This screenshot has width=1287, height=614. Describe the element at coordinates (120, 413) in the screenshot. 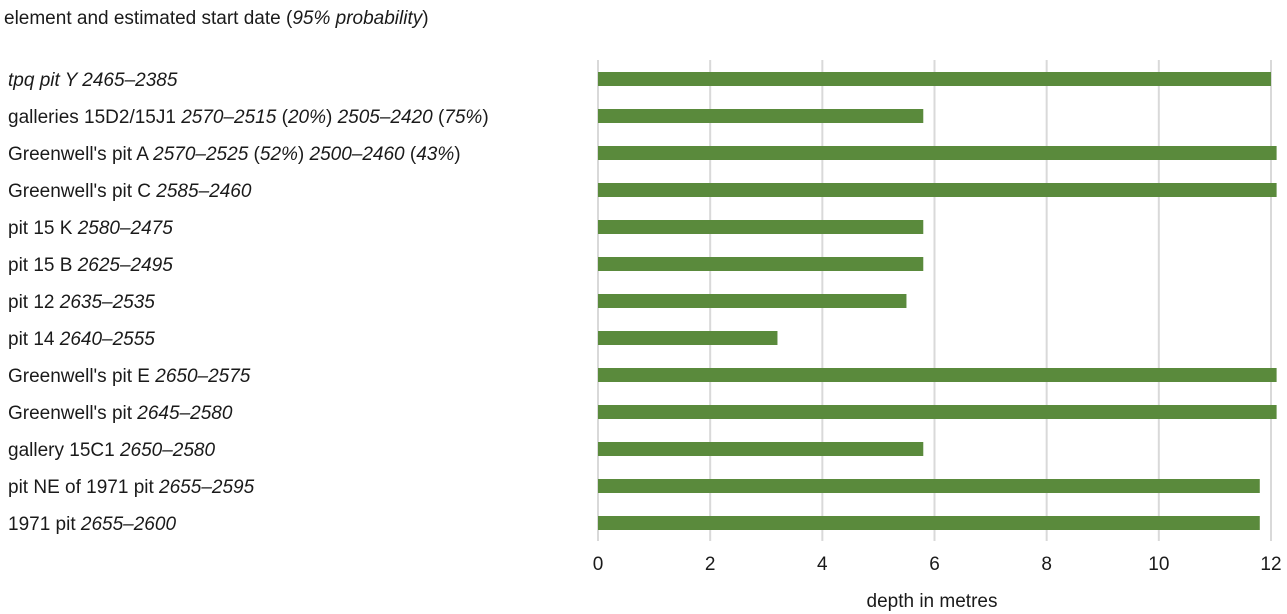

I see `category-label: Greenwell's pit 2645–2580` at that location.